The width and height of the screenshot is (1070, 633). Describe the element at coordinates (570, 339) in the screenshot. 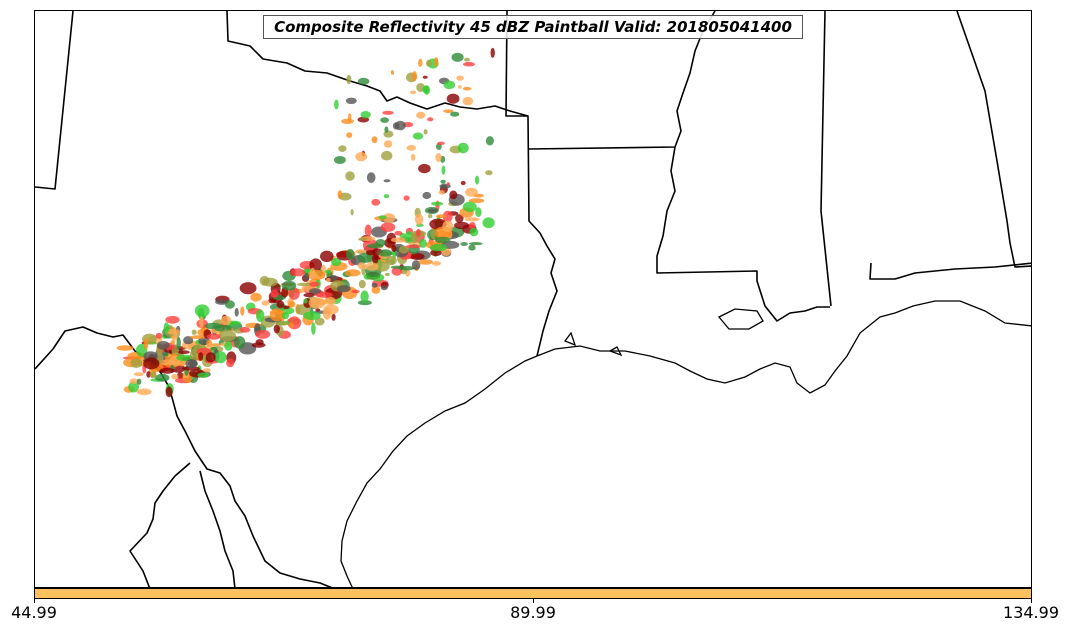

I see `barrier-island` at that location.